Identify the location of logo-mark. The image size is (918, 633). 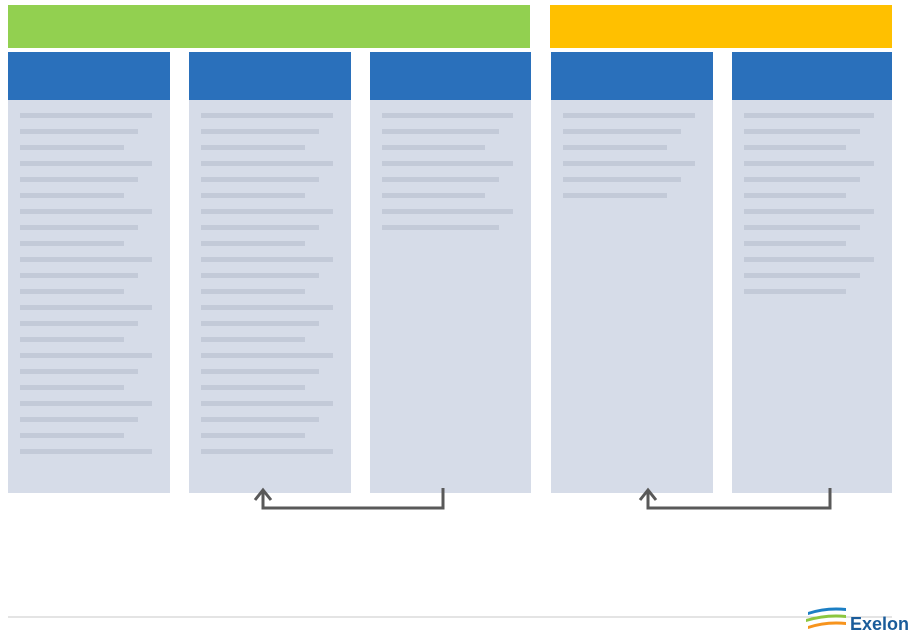
(826, 618).